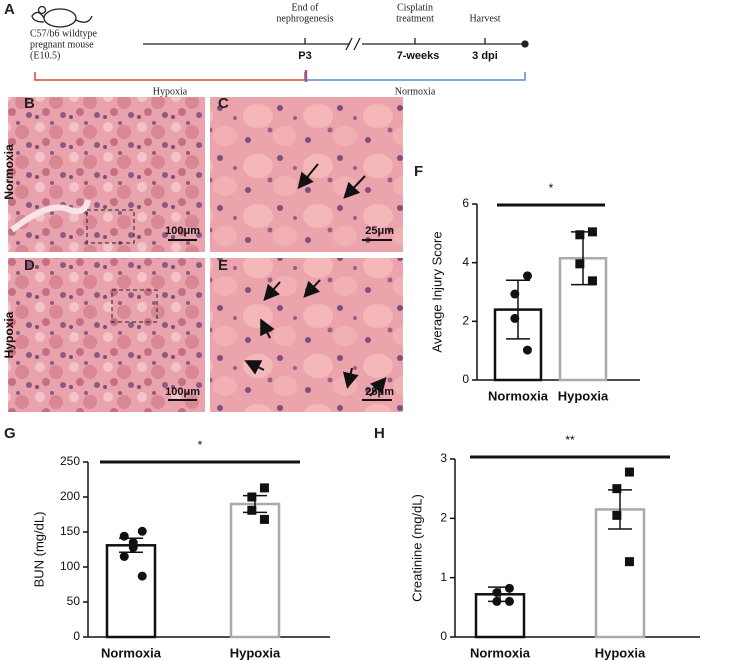 Image resolution: width=740 pixels, height=660 pixels. What do you see at coordinates (70, 461) in the screenshot?
I see `y-tick-label: 250` at bounding box center [70, 461].